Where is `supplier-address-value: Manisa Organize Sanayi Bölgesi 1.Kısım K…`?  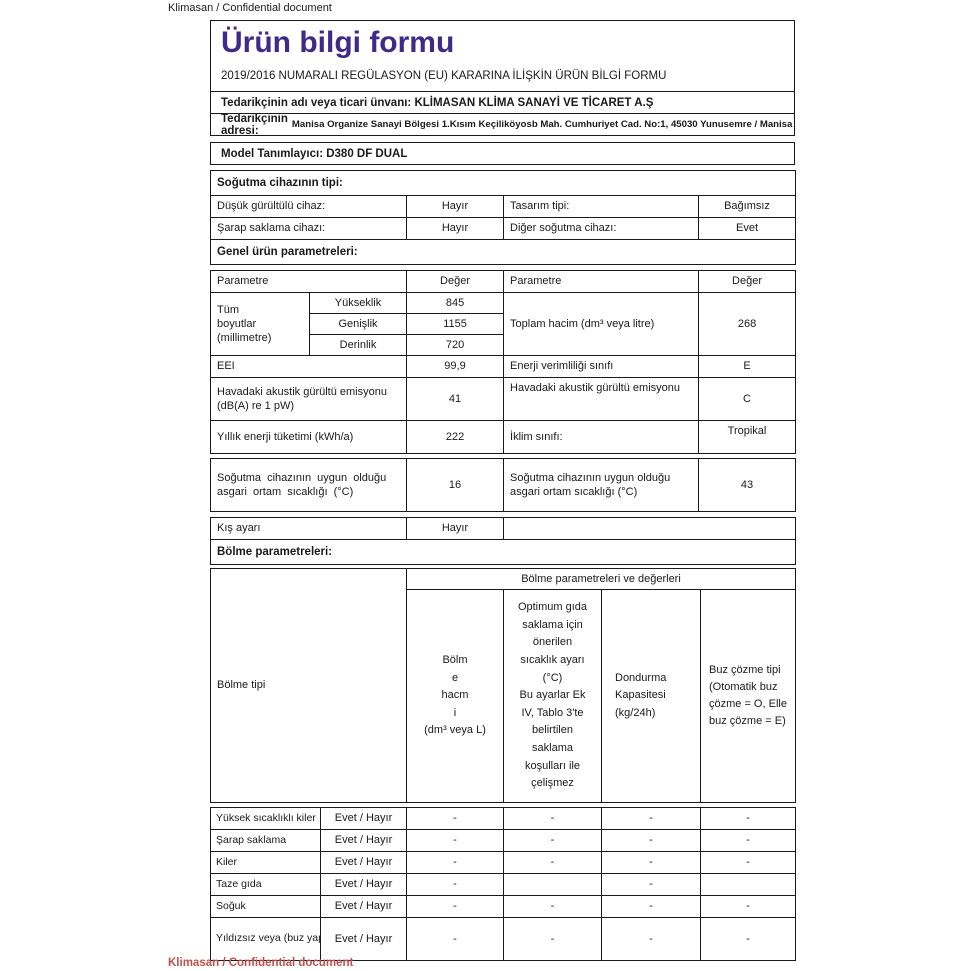
supplier-address-value: Manisa Organize Sanayi Bölgesi 1.Kısım K… is located at coordinates (542, 124).